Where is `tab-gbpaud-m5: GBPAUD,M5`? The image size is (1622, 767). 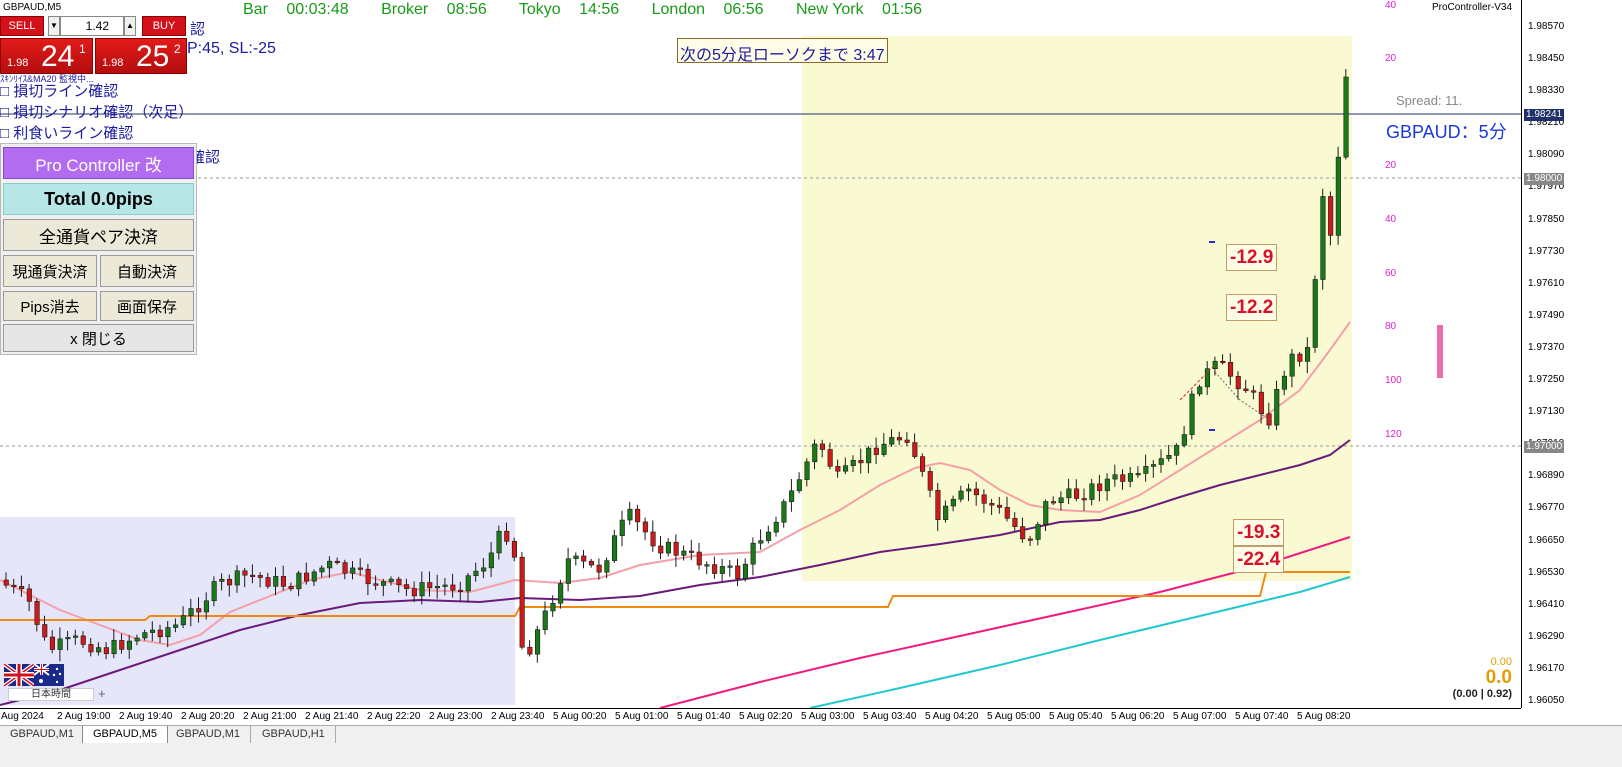 tab-gbpaud-m5: GBPAUD,M5 is located at coordinates (125, 735).